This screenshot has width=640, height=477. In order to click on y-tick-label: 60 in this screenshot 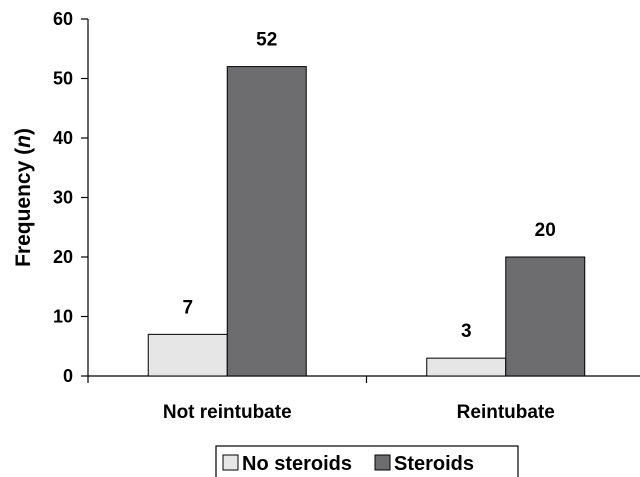, I will do `click(63, 19)`.